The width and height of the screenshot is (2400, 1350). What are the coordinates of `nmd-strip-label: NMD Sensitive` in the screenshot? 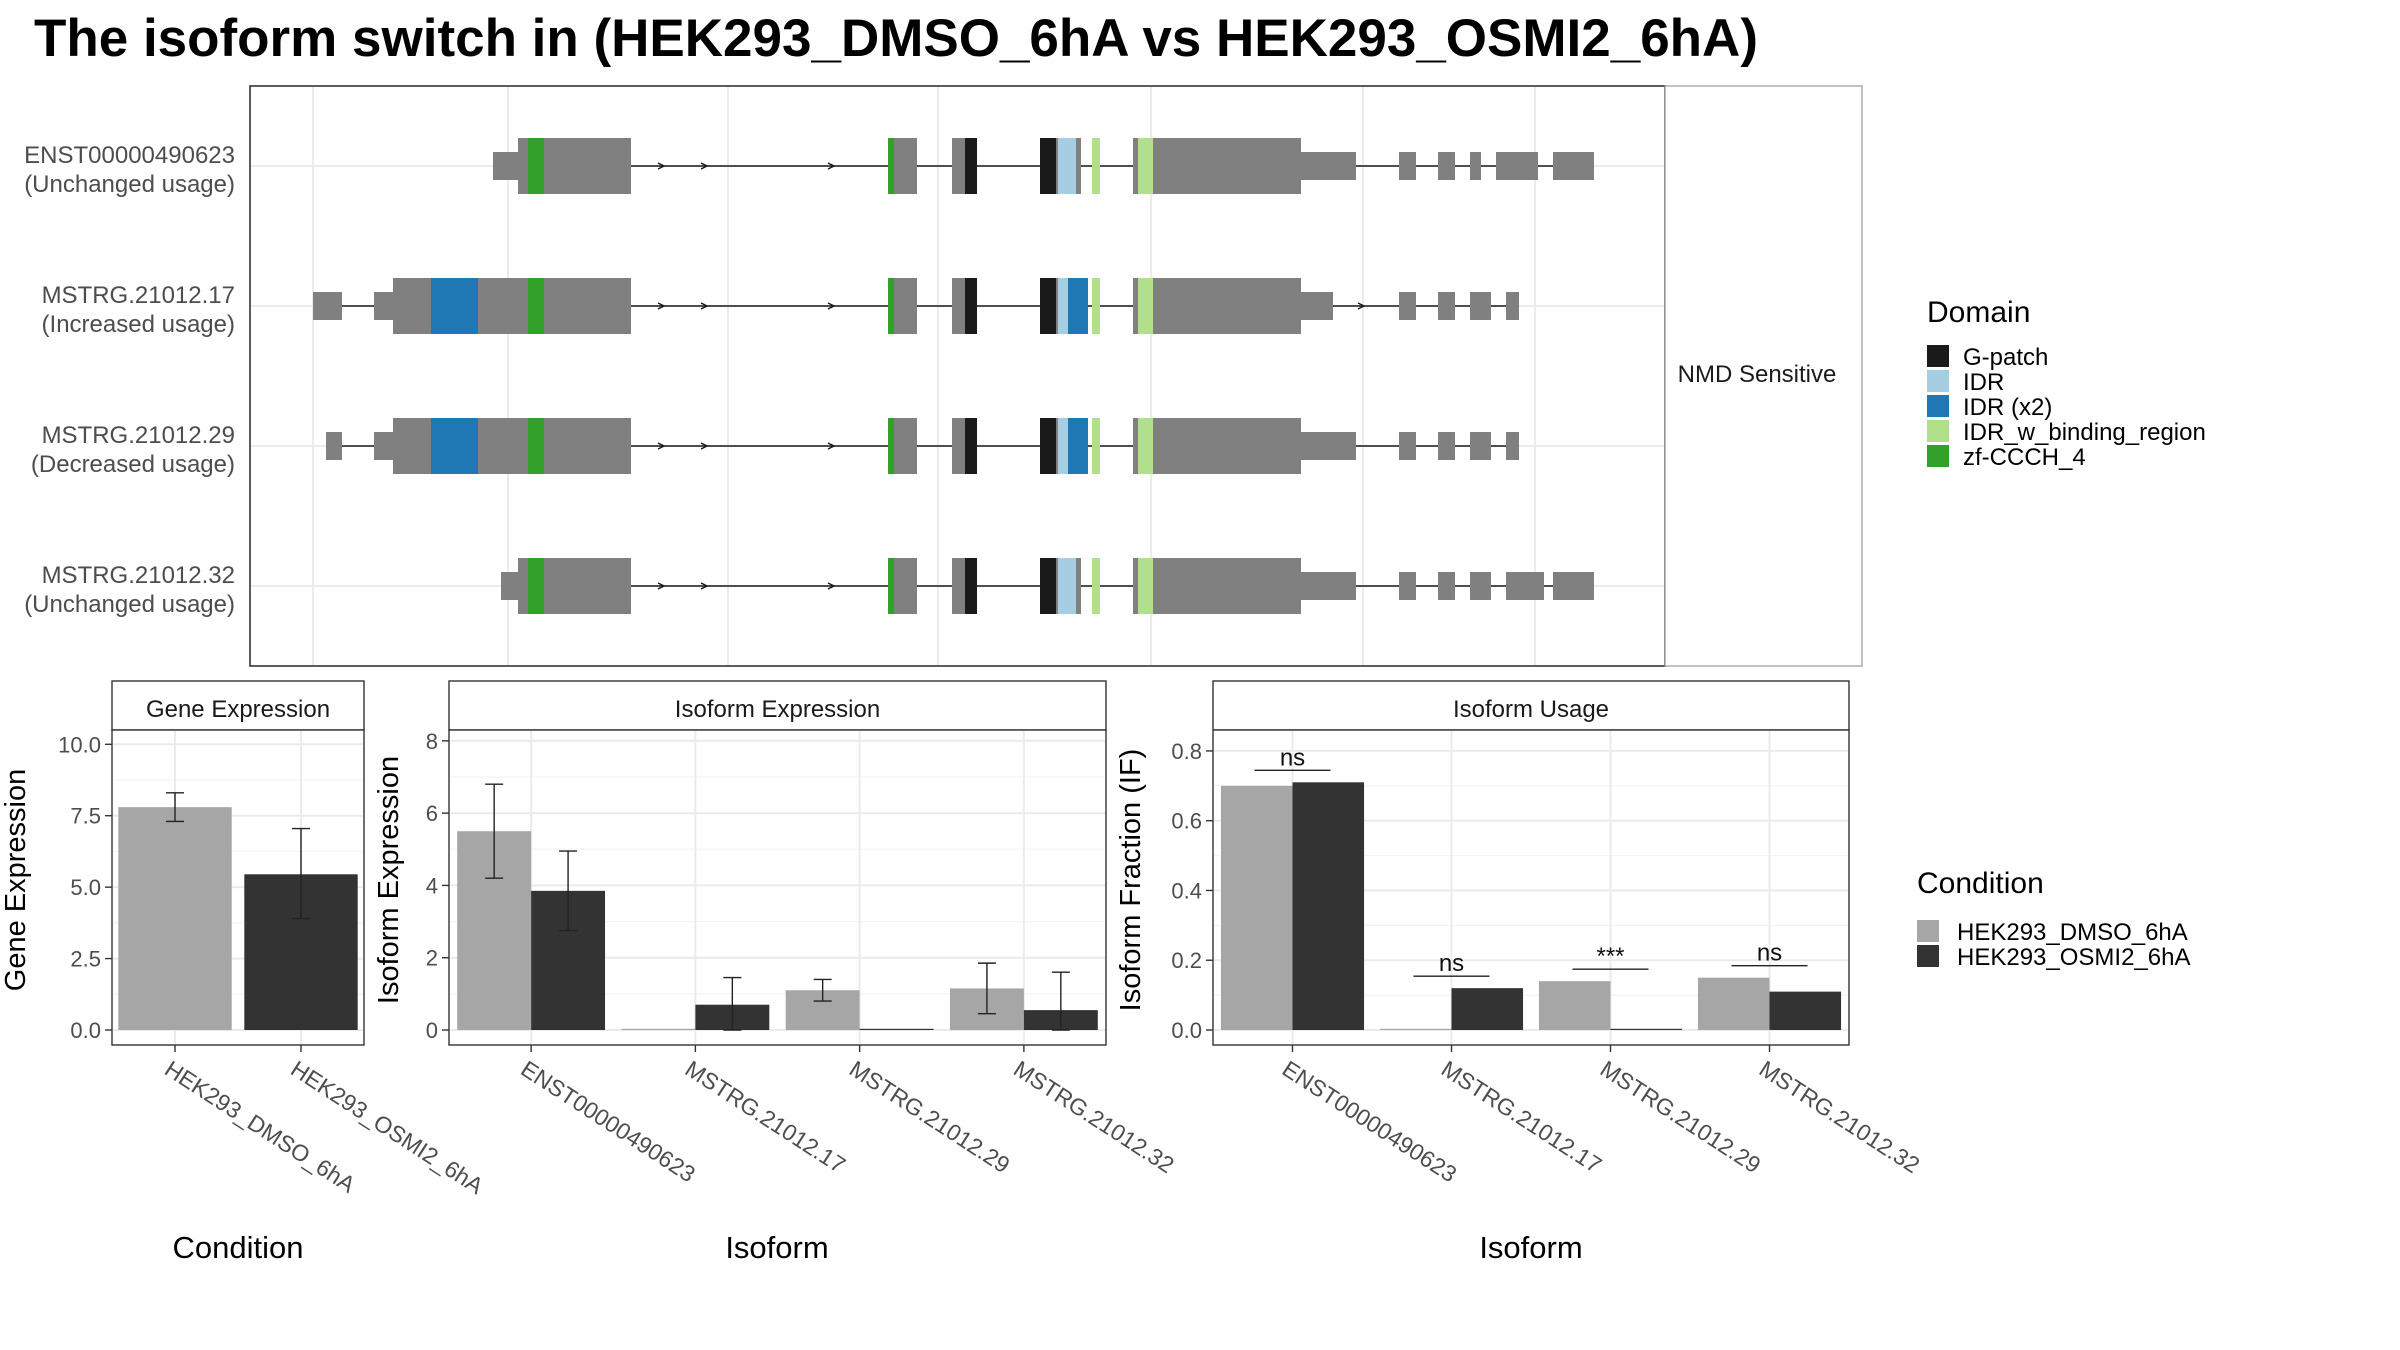 It's located at (1757, 374).